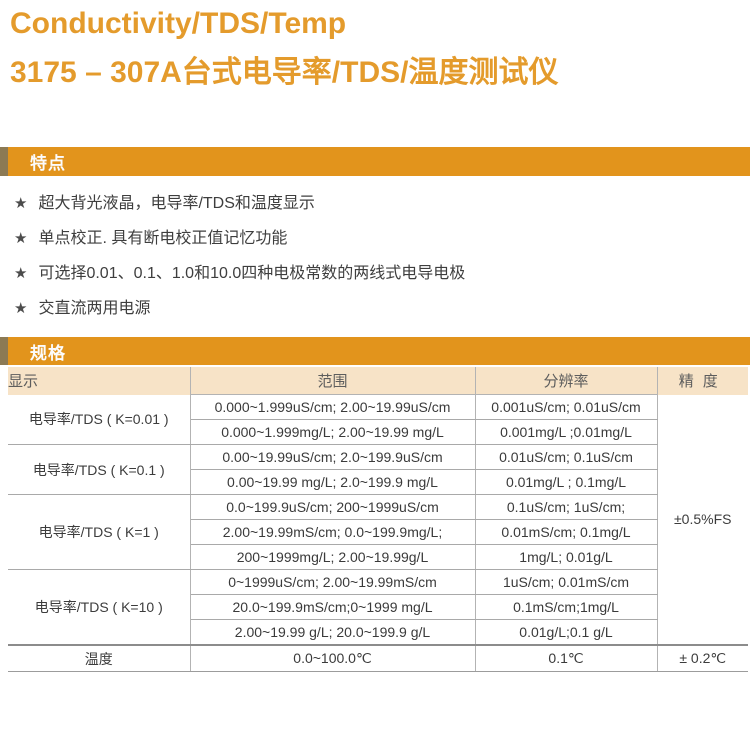 The width and height of the screenshot is (750, 750). Describe the element at coordinates (333, 407) in the screenshot. I see `range-cell: 0.000~1.999uS/cm; 2.00~19.99uS/cm` at that location.